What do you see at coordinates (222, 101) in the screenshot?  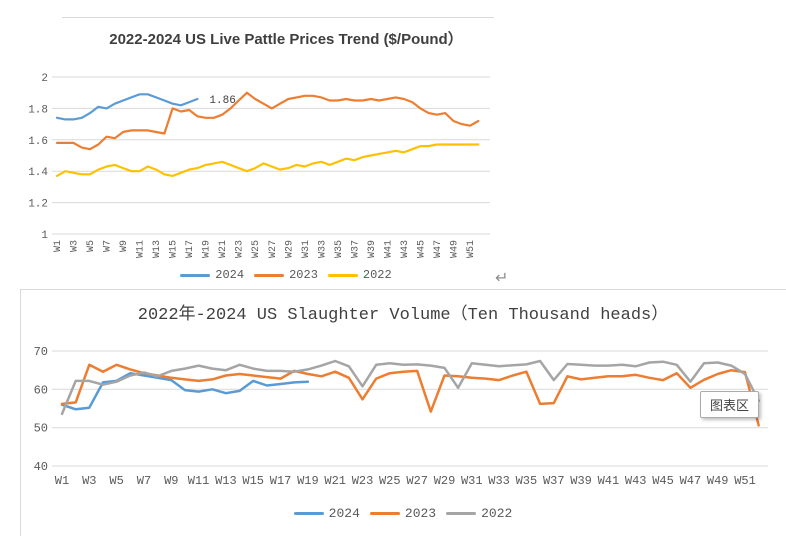 I see `data-label-annotation: 1.86` at bounding box center [222, 101].